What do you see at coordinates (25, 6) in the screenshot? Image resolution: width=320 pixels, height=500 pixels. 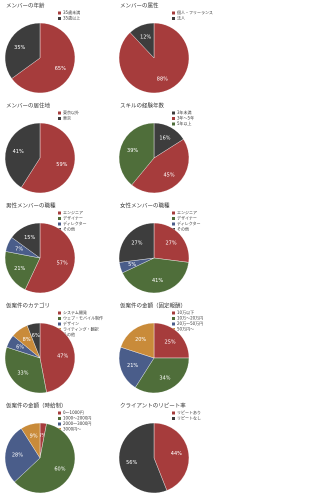 I see `chart-title: メンバーの年齢` at bounding box center [25, 6].